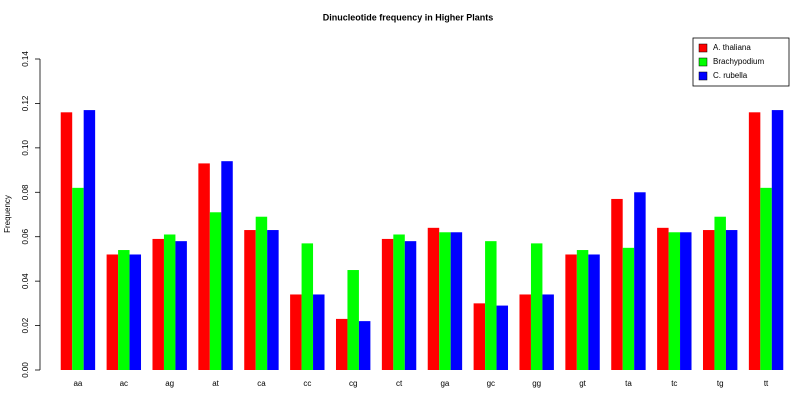 Image resolution: width=800 pixels, height=414 pixels. What do you see at coordinates (25, 148) in the screenshot?
I see `y-tick-label: 0.10` at bounding box center [25, 148].